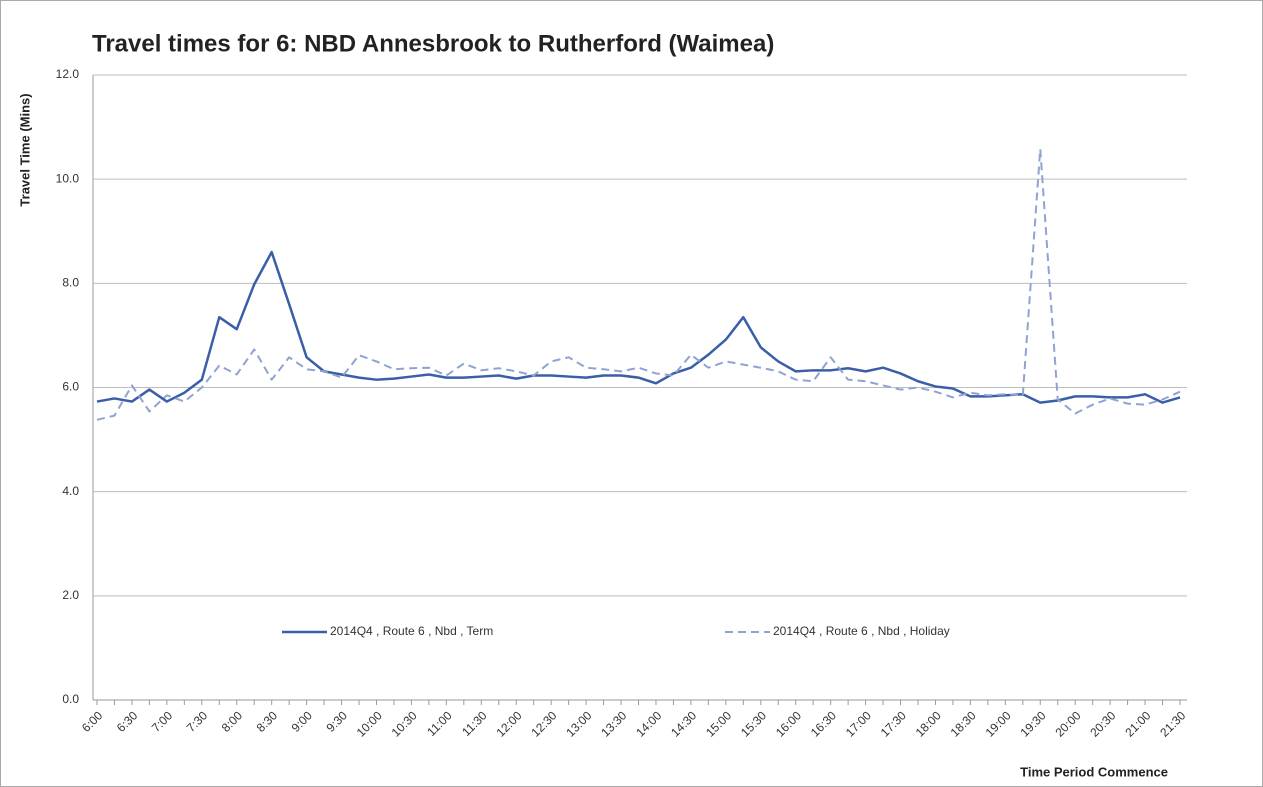 This screenshot has width=1263, height=787. What do you see at coordinates (68, 74) in the screenshot?
I see `y-tick-label: 12.0` at bounding box center [68, 74].